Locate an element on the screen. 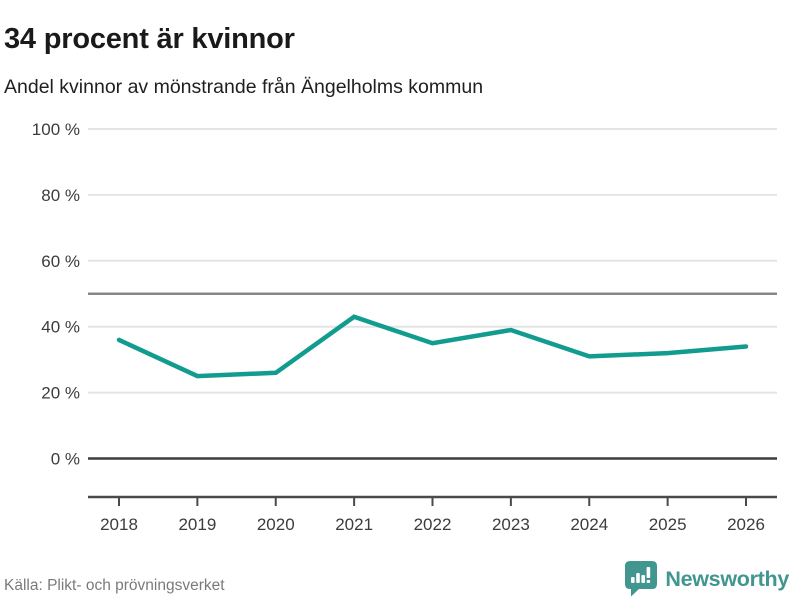 The height and width of the screenshot is (600, 800). x-tick-label: 2019 is located at coordinates (197, 524).